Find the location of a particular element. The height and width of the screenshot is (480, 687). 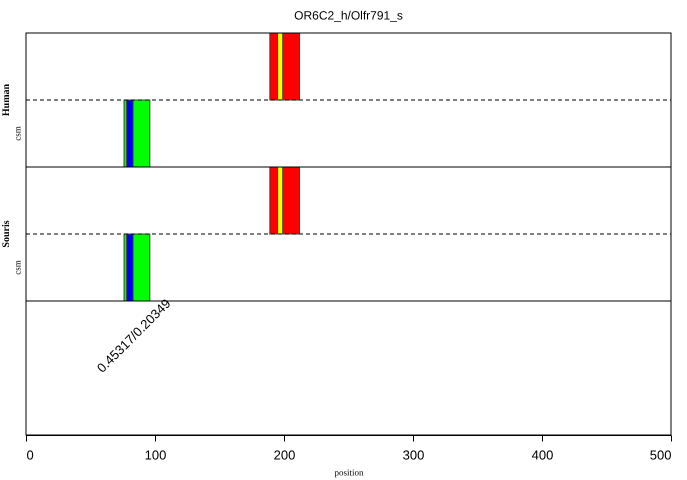

x-tick-label: 500 is located at coordinates (661, 455).